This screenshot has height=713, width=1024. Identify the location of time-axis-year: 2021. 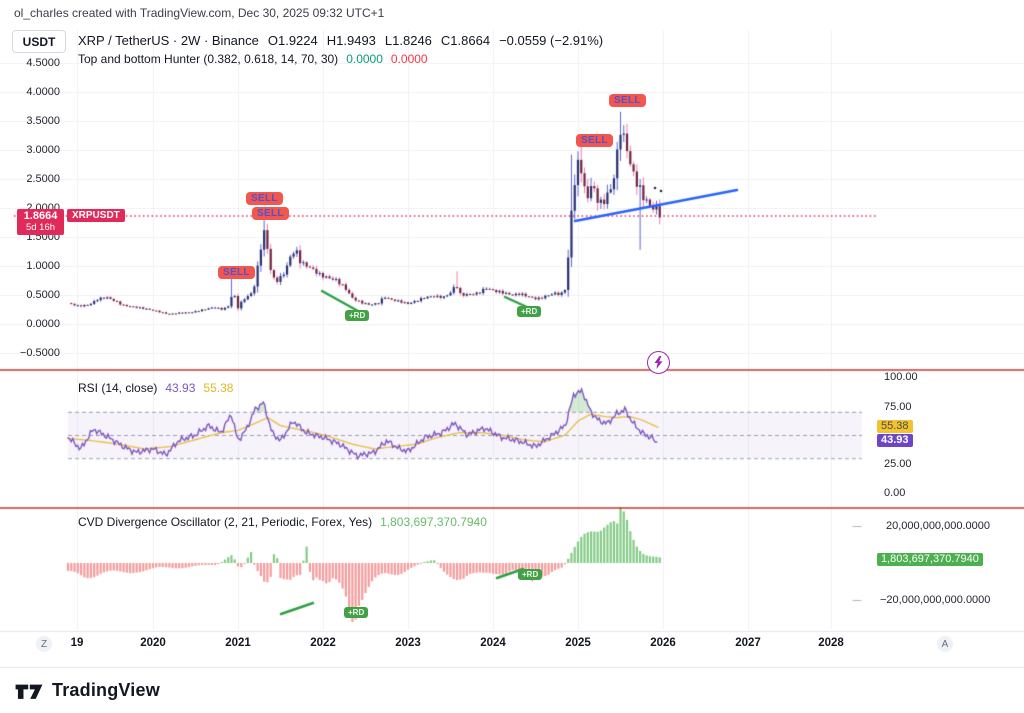
(238, 643).